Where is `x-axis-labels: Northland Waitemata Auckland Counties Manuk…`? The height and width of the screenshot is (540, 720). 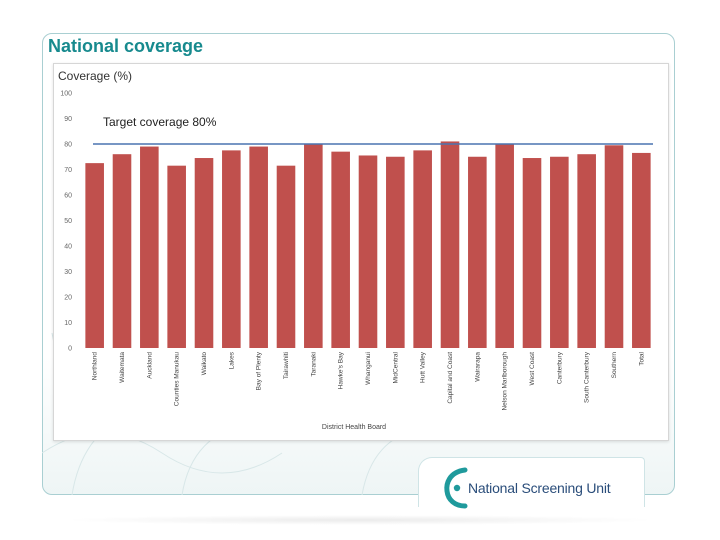
x-axis-labels: Northland Waitemata Auckland Counties Manuk… is located at coordinates (369, 380).